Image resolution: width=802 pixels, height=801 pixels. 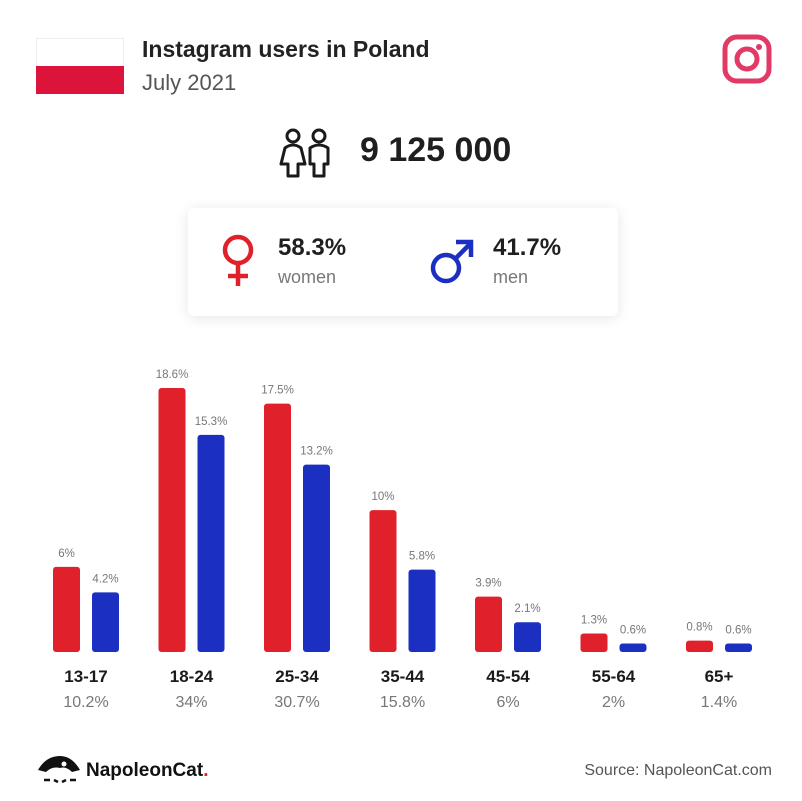 What do you see at coordinates (297, 676) in the screenshot?
I see `category-label-25-34: 25-34` at bounding box center [297, 676].